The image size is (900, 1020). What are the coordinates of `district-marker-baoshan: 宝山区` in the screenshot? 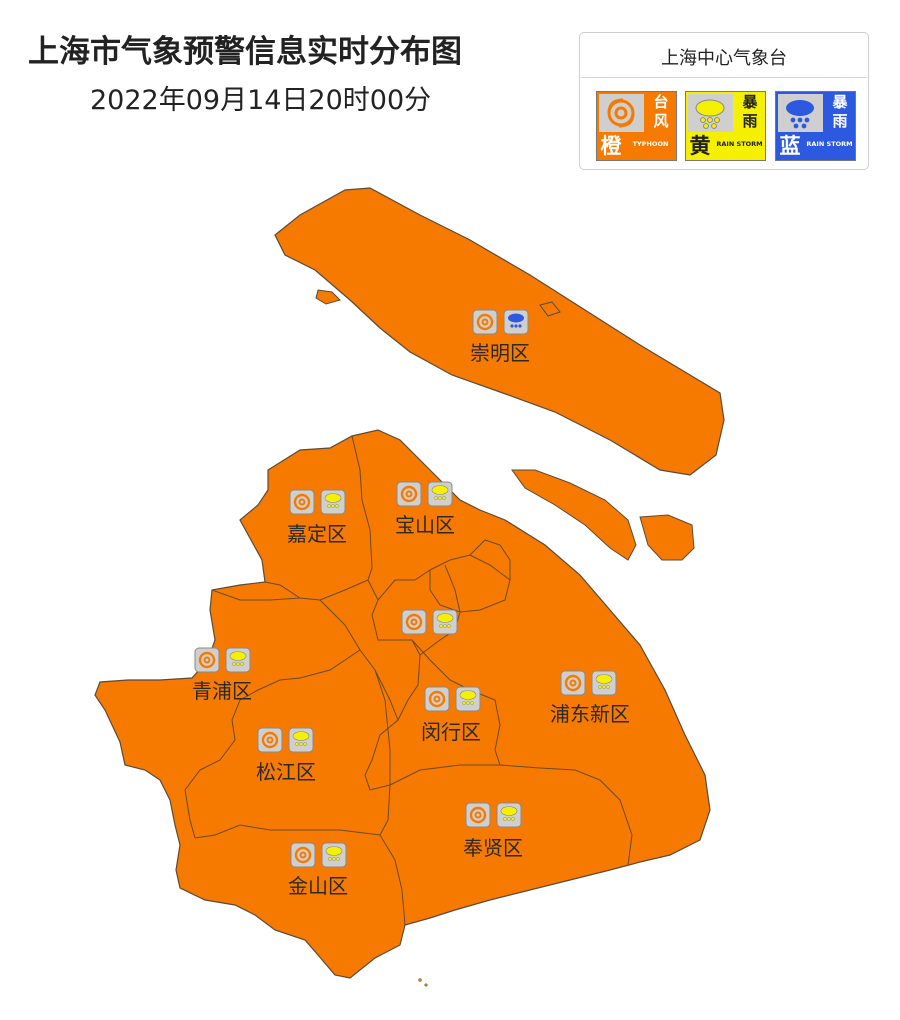 It's located at (425, 509).